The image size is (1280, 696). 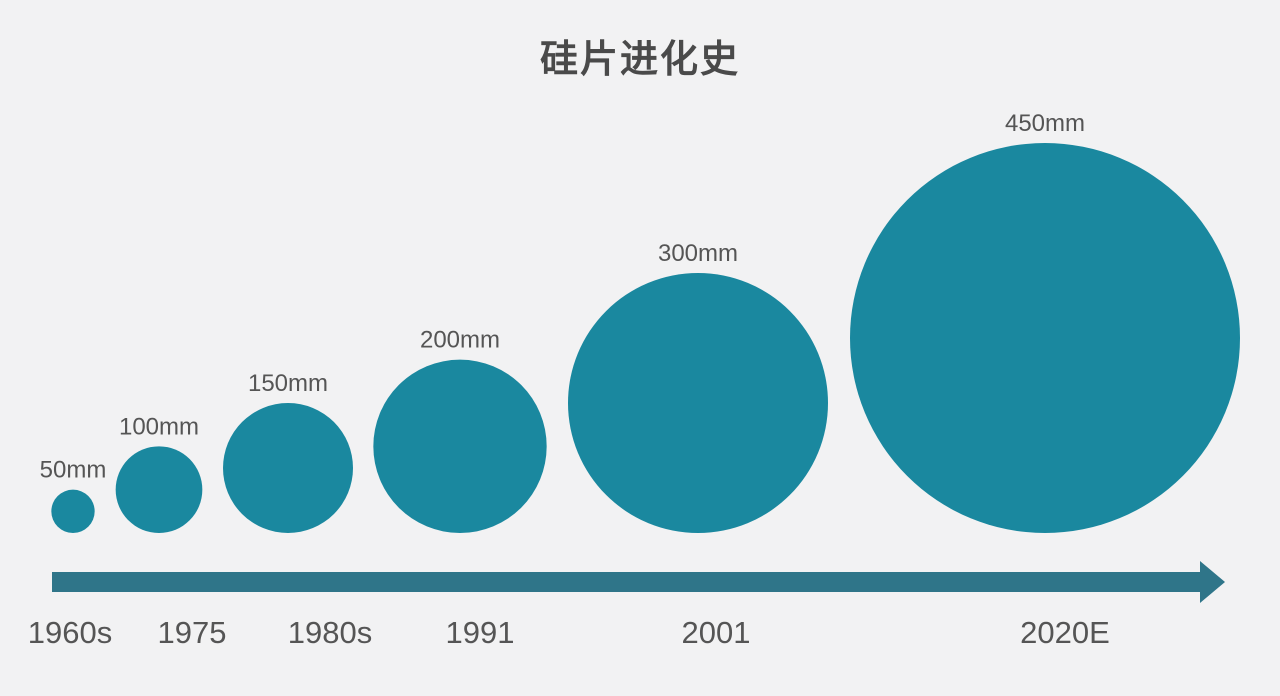 What do you see at coordinates (716, 632) in the screenshot?
I see `year-label: 2001` at bounding box center [716, 632].